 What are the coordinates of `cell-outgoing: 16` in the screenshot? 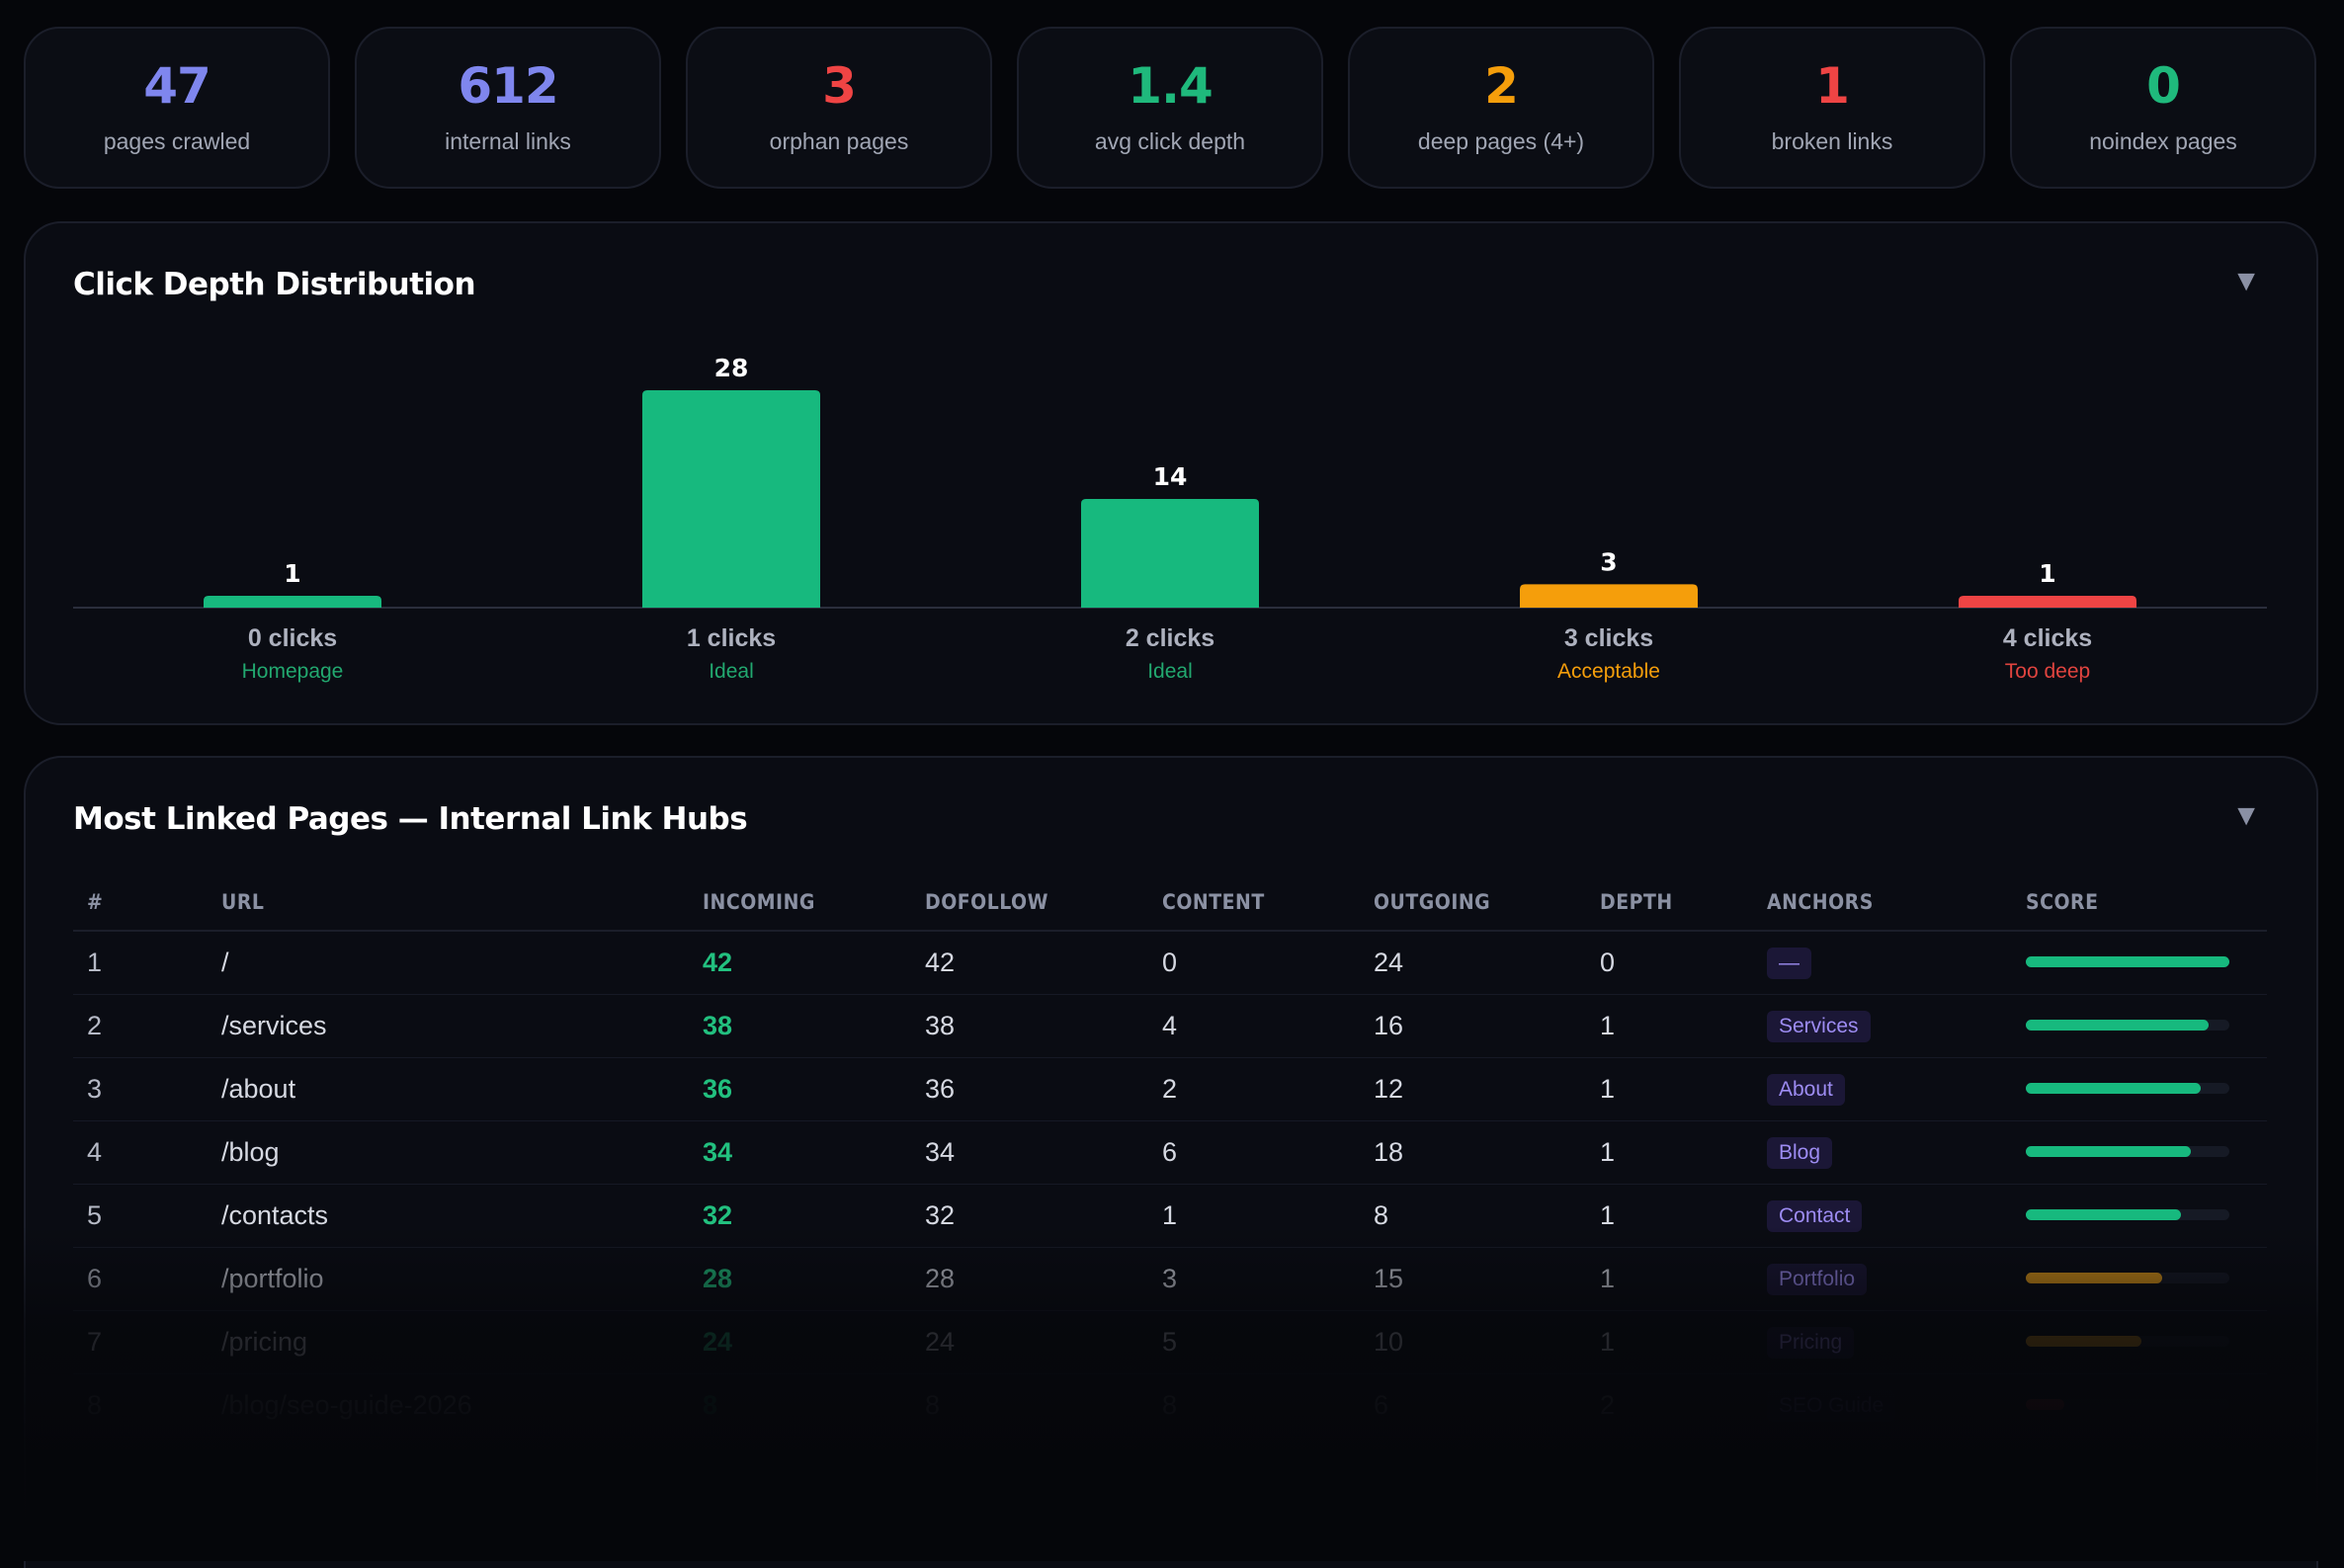 It's located at (1389, 1025).